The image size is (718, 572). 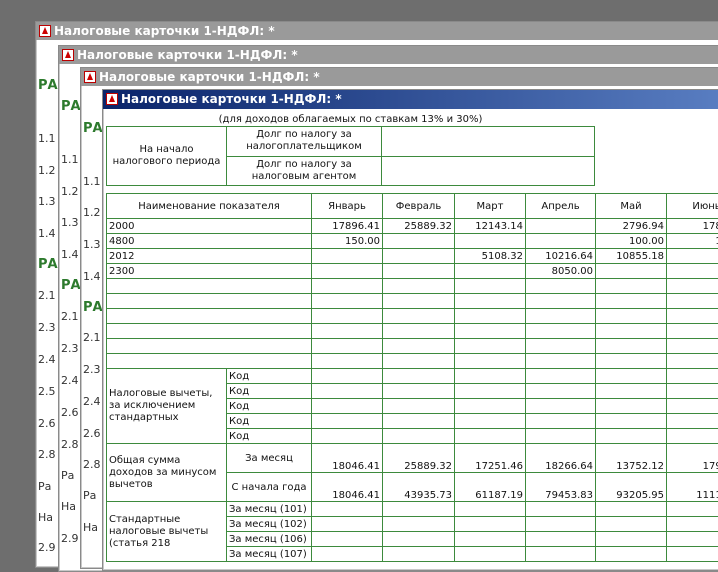 I want to click on income-code: 2012, so click(x=209, y=256).